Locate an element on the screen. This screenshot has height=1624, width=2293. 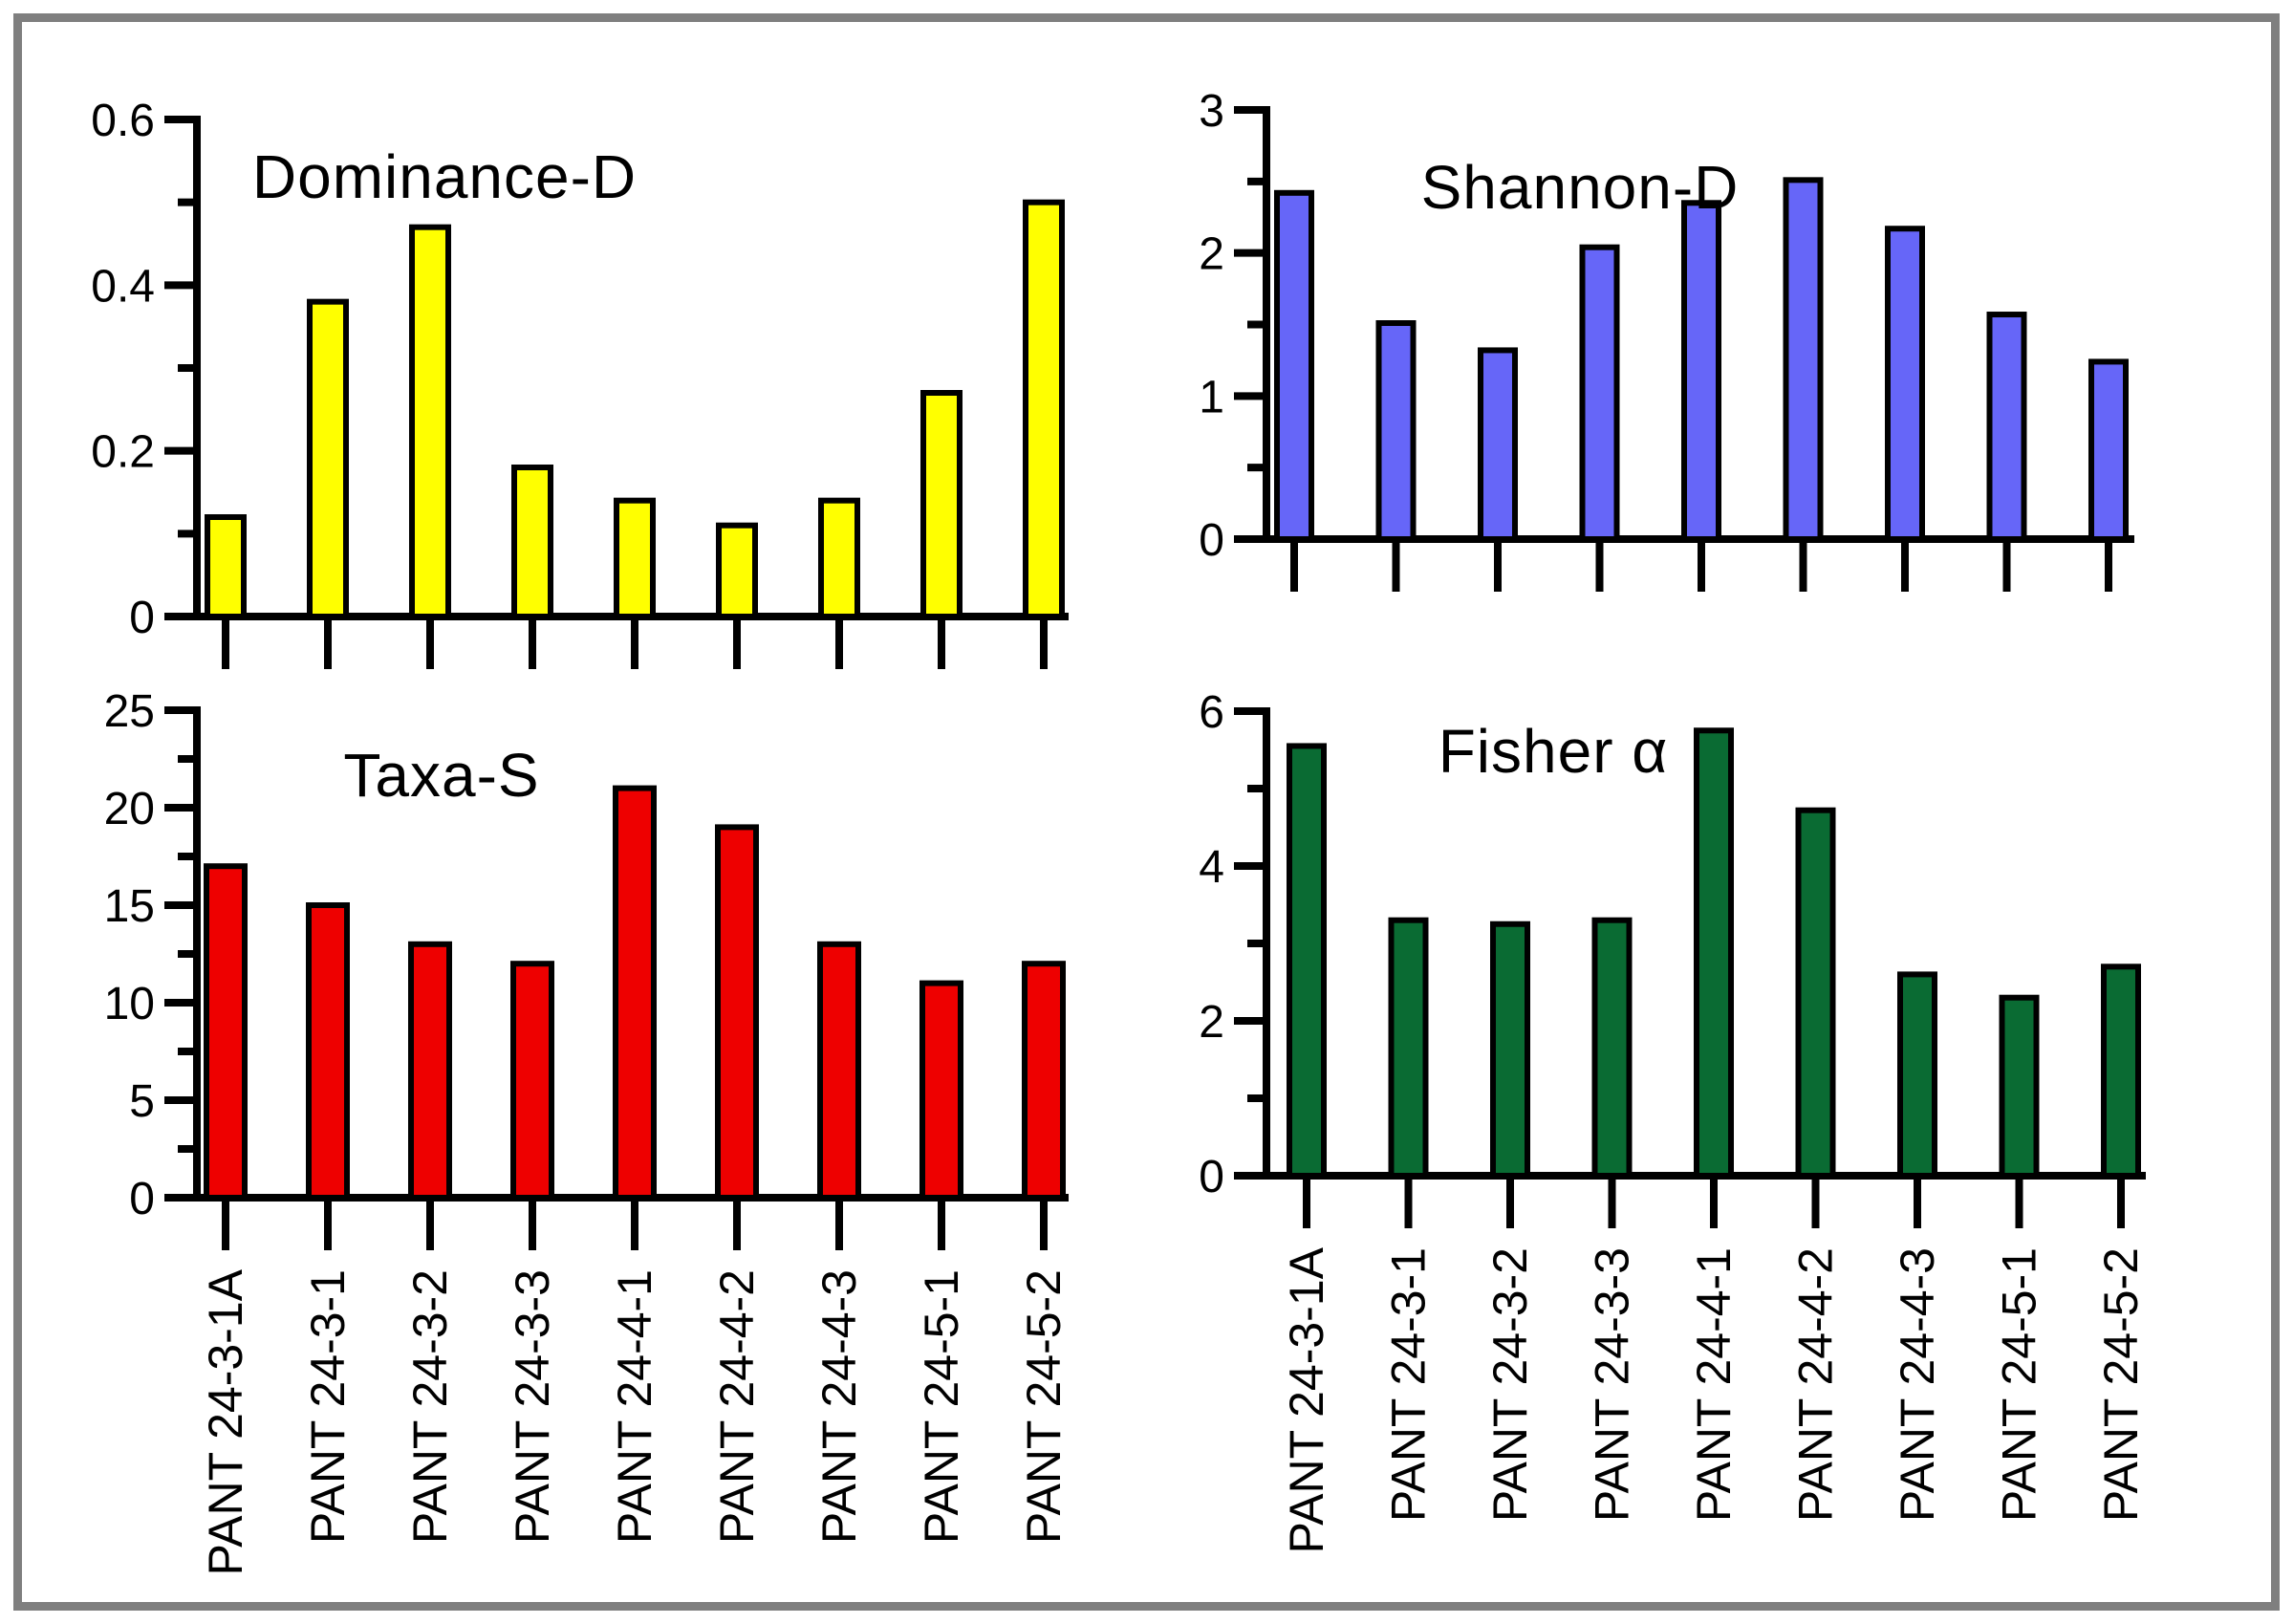
y-tick-label: 20 is located at coordinates (129, 809).